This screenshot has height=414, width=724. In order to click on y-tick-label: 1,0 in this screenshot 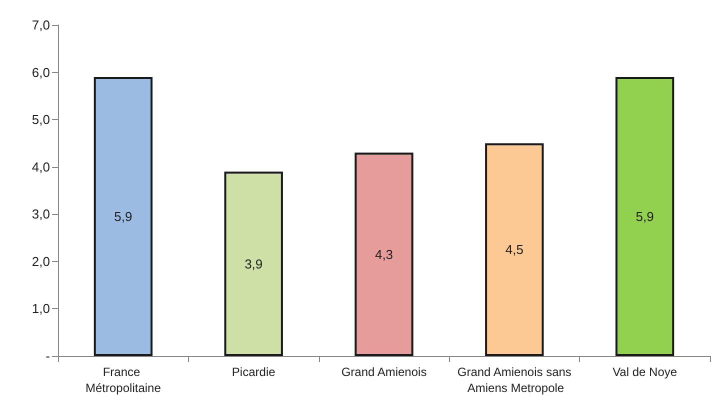, I will do `click(41, 308)`.